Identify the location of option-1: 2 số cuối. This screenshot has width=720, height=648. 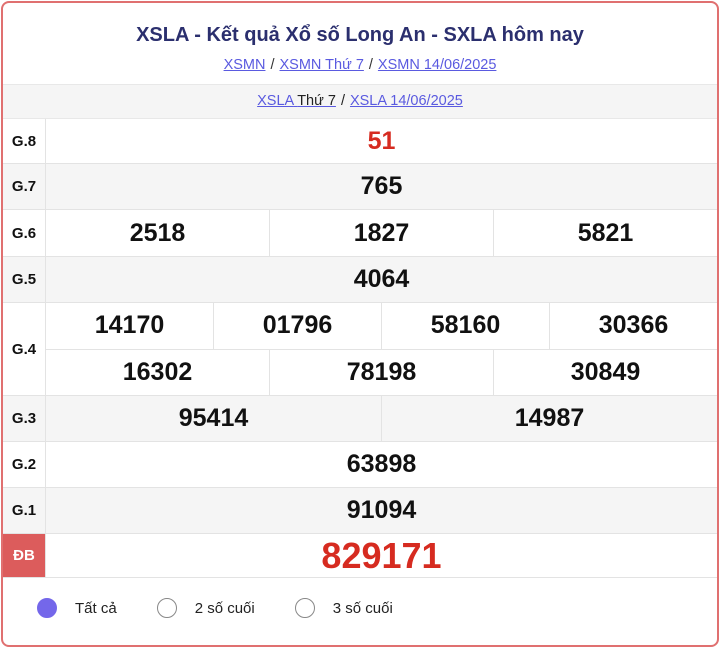
(205, 608).